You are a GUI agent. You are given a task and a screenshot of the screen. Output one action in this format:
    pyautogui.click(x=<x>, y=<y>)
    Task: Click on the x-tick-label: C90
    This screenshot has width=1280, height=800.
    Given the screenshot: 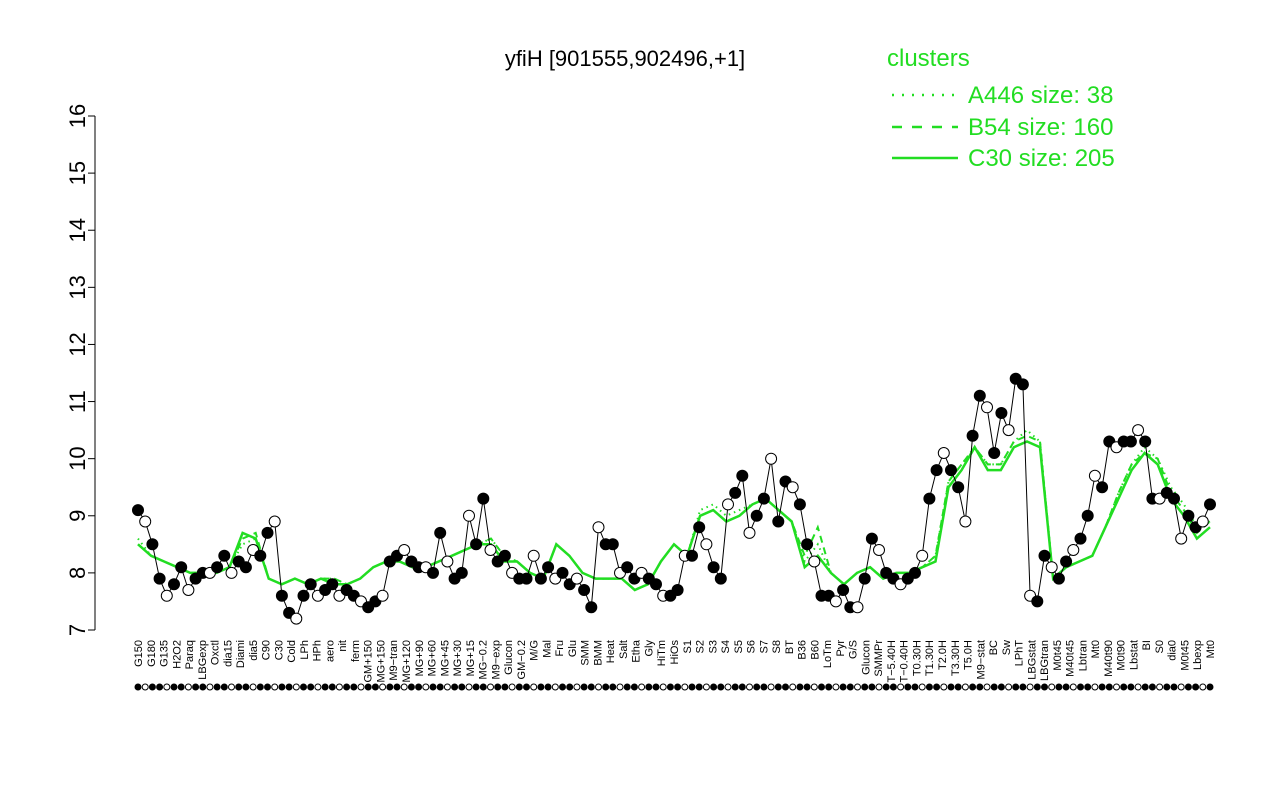 What is the action you would take?
    pyautogui.click(x=267, y=650)
    